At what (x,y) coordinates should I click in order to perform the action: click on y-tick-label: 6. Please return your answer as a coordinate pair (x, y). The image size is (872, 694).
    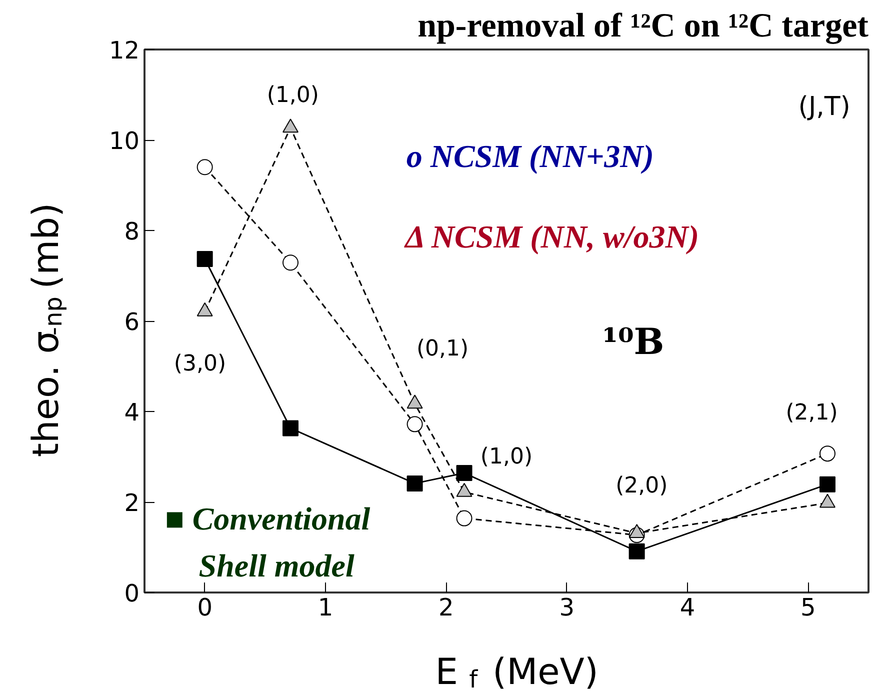
    Looking at the image, I should click on (132, 322).